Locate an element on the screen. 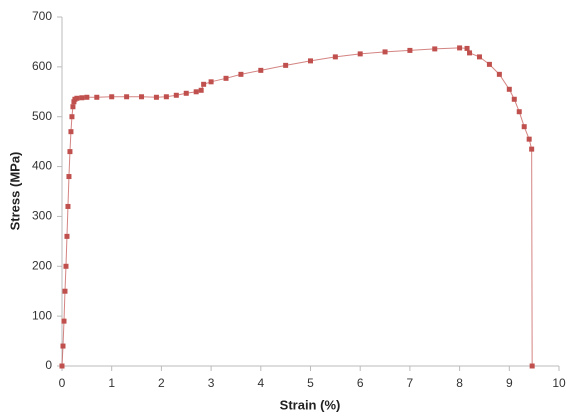 This screenshot has height=418, width=567. x-tick-label: 5 is located at coordinates (310, 383).